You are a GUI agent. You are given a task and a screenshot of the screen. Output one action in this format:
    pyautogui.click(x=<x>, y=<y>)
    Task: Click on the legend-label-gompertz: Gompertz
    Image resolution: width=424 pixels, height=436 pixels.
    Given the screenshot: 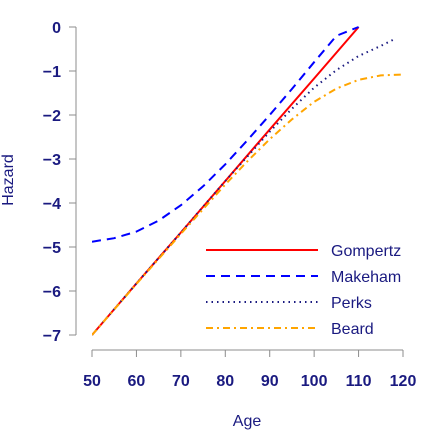 What is the action you would take?
    pyautogui.click(x=366, y=251)
    